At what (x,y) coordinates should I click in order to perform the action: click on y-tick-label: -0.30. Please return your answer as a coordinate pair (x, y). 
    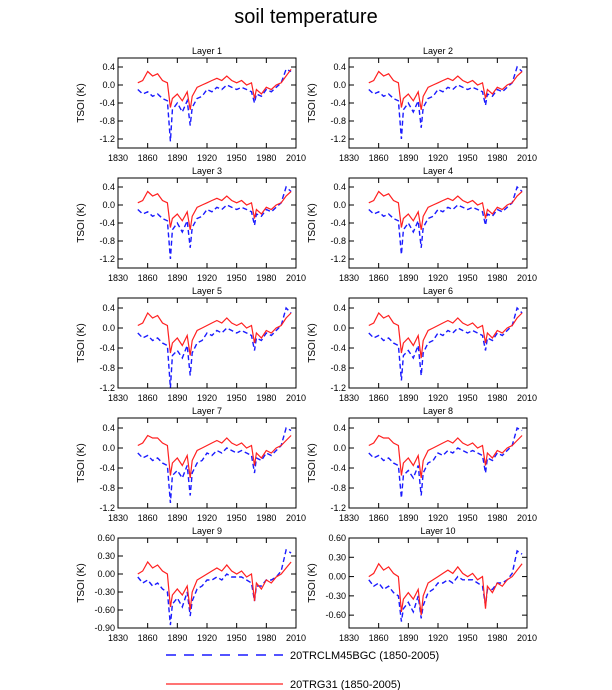
    Looking at the image, I should click on (104, 592).